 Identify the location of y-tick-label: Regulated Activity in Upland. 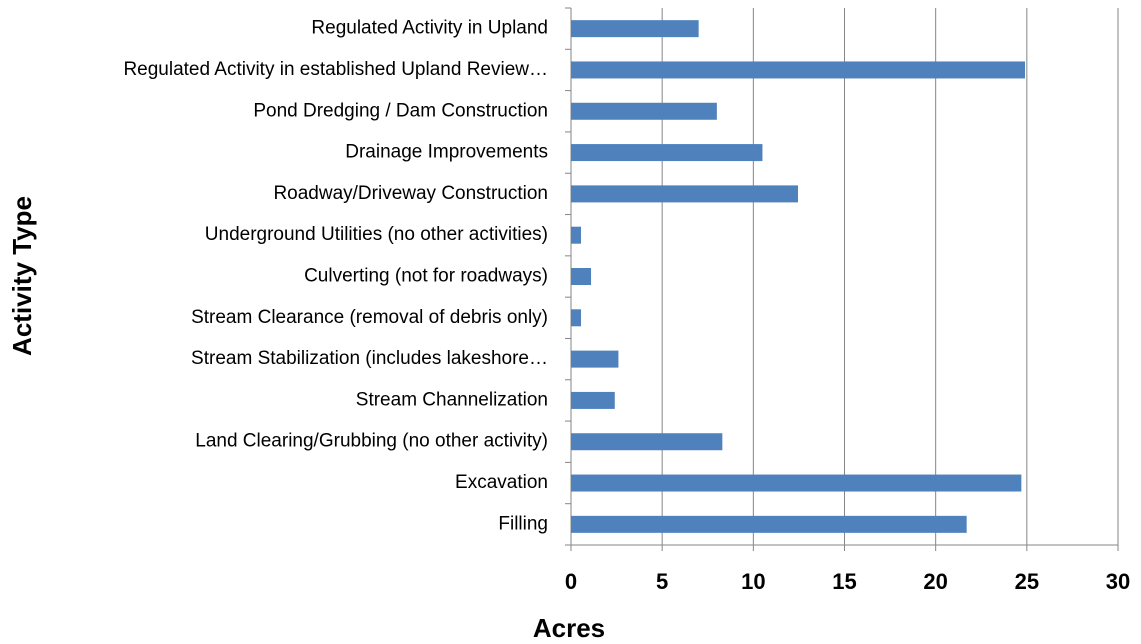
(429, 28).